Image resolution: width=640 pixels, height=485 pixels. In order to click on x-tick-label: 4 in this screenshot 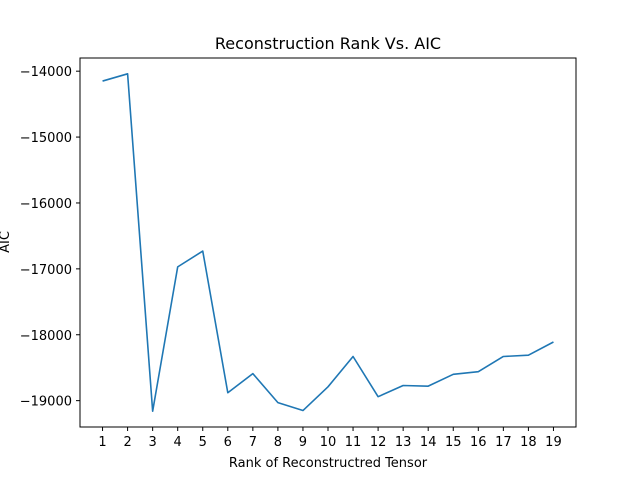, I will do `click(178, 442)`.